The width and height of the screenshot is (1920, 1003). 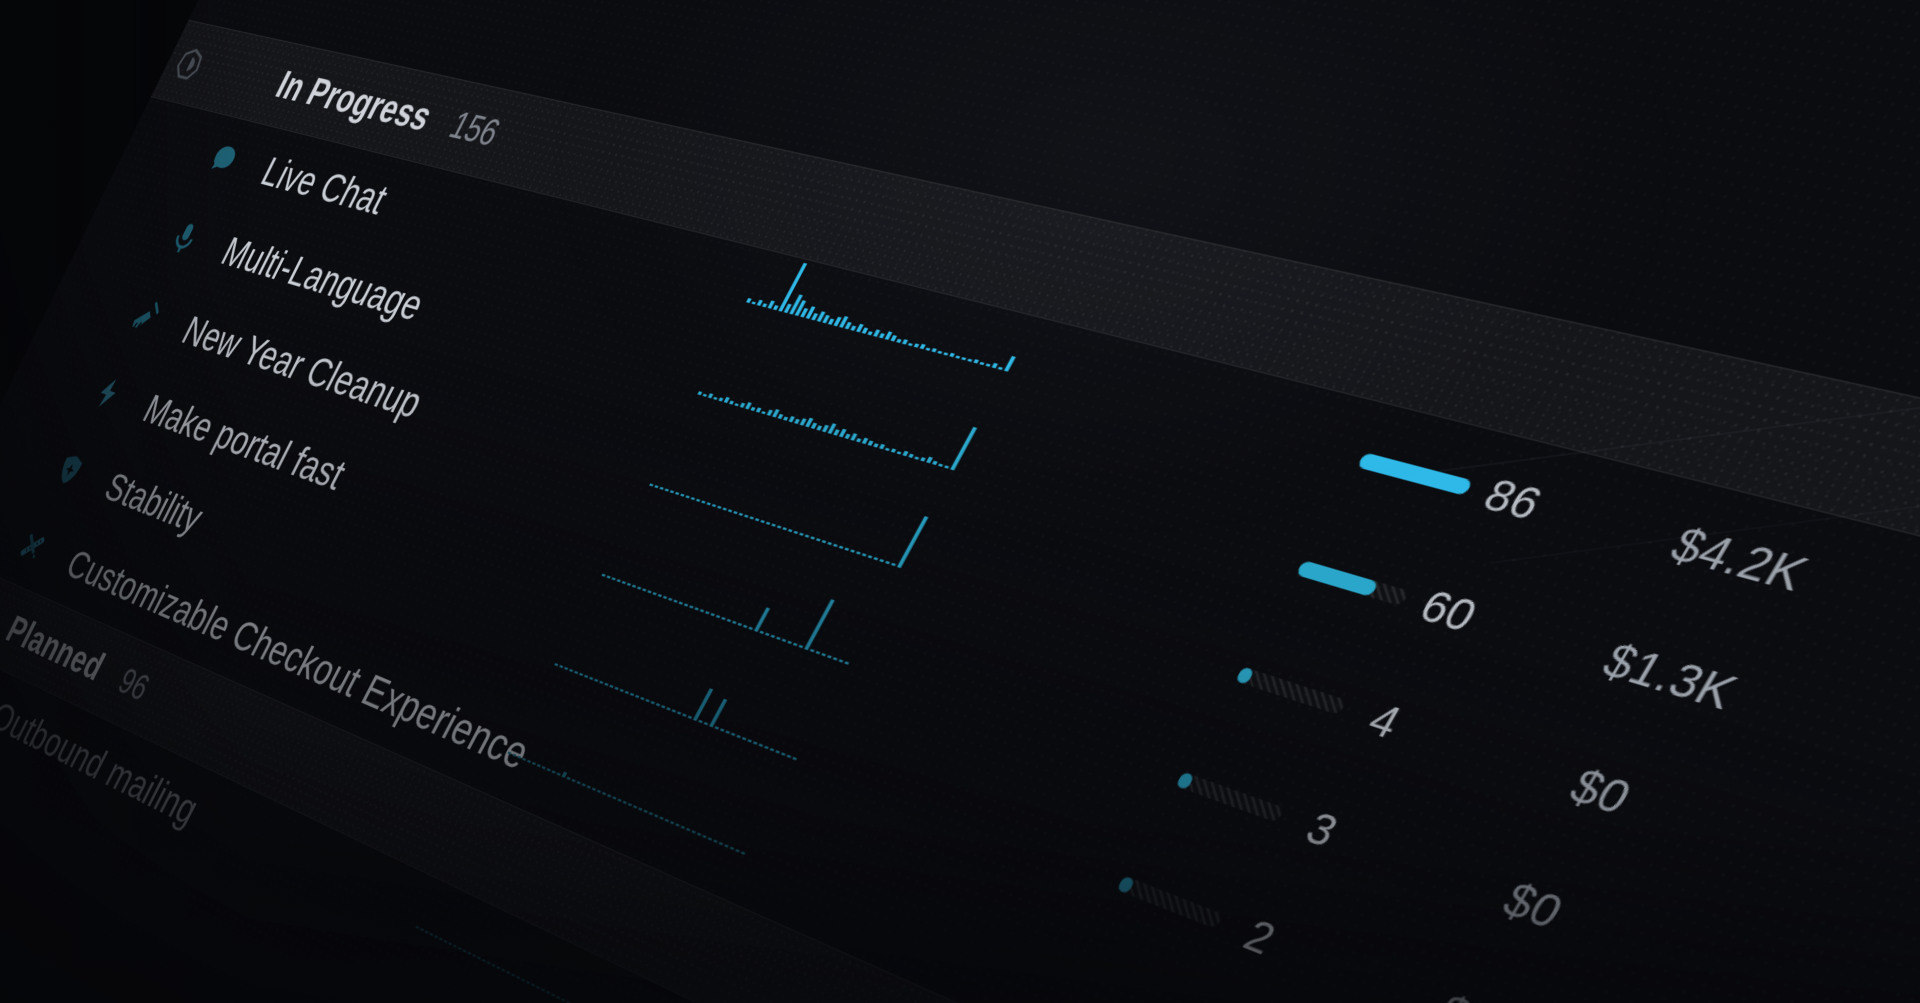 What do you see at coordinates (224, 159) in the screenshot?
I see `chat-bubble-icon` at bounding box center [224, 159].